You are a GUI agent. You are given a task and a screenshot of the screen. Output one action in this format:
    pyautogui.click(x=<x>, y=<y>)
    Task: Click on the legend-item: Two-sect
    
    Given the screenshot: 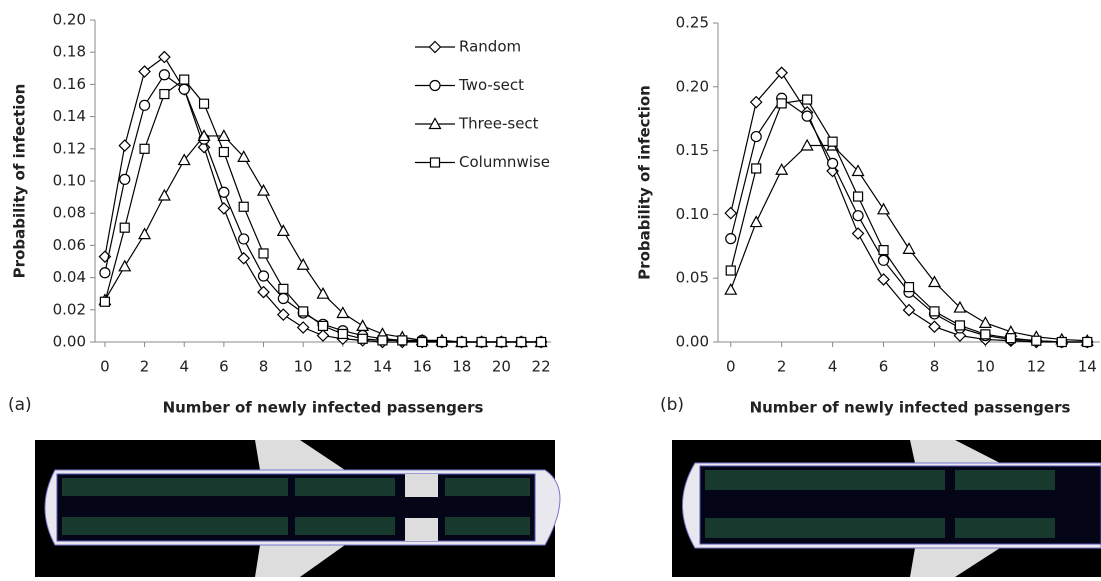 What is the action you would take?
    pyautogui.click(x=469, y=85)
    